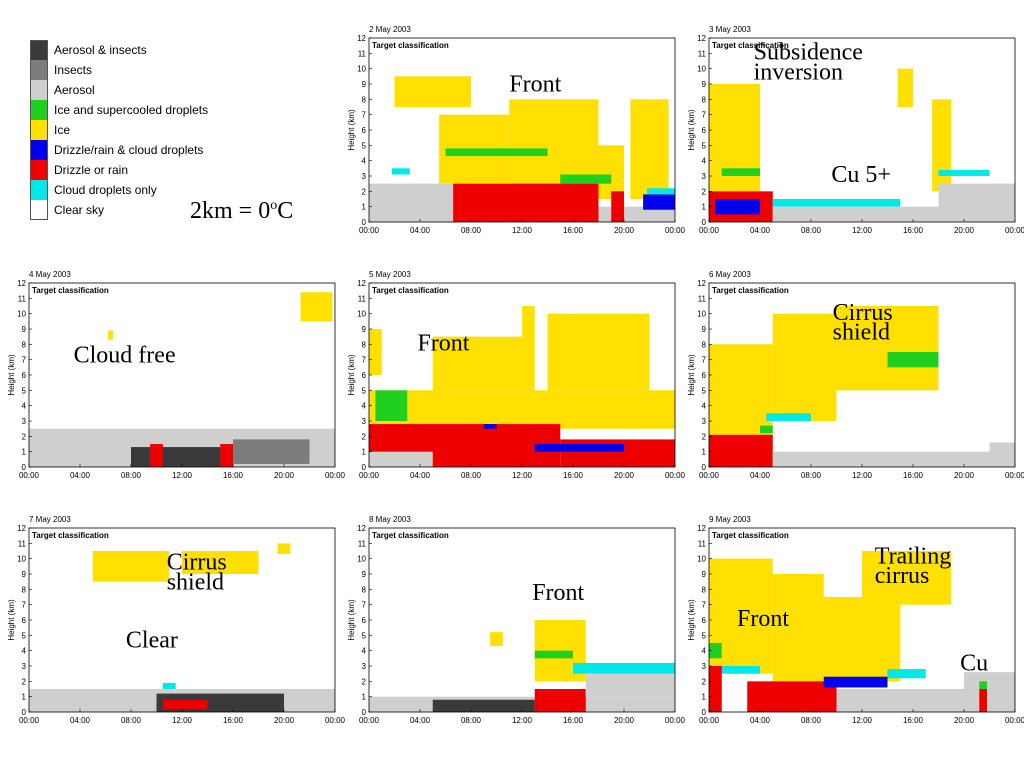  Describe the element at coordinates (913, 556) in the screenshot. I see `annotation: Trailing` at that location.